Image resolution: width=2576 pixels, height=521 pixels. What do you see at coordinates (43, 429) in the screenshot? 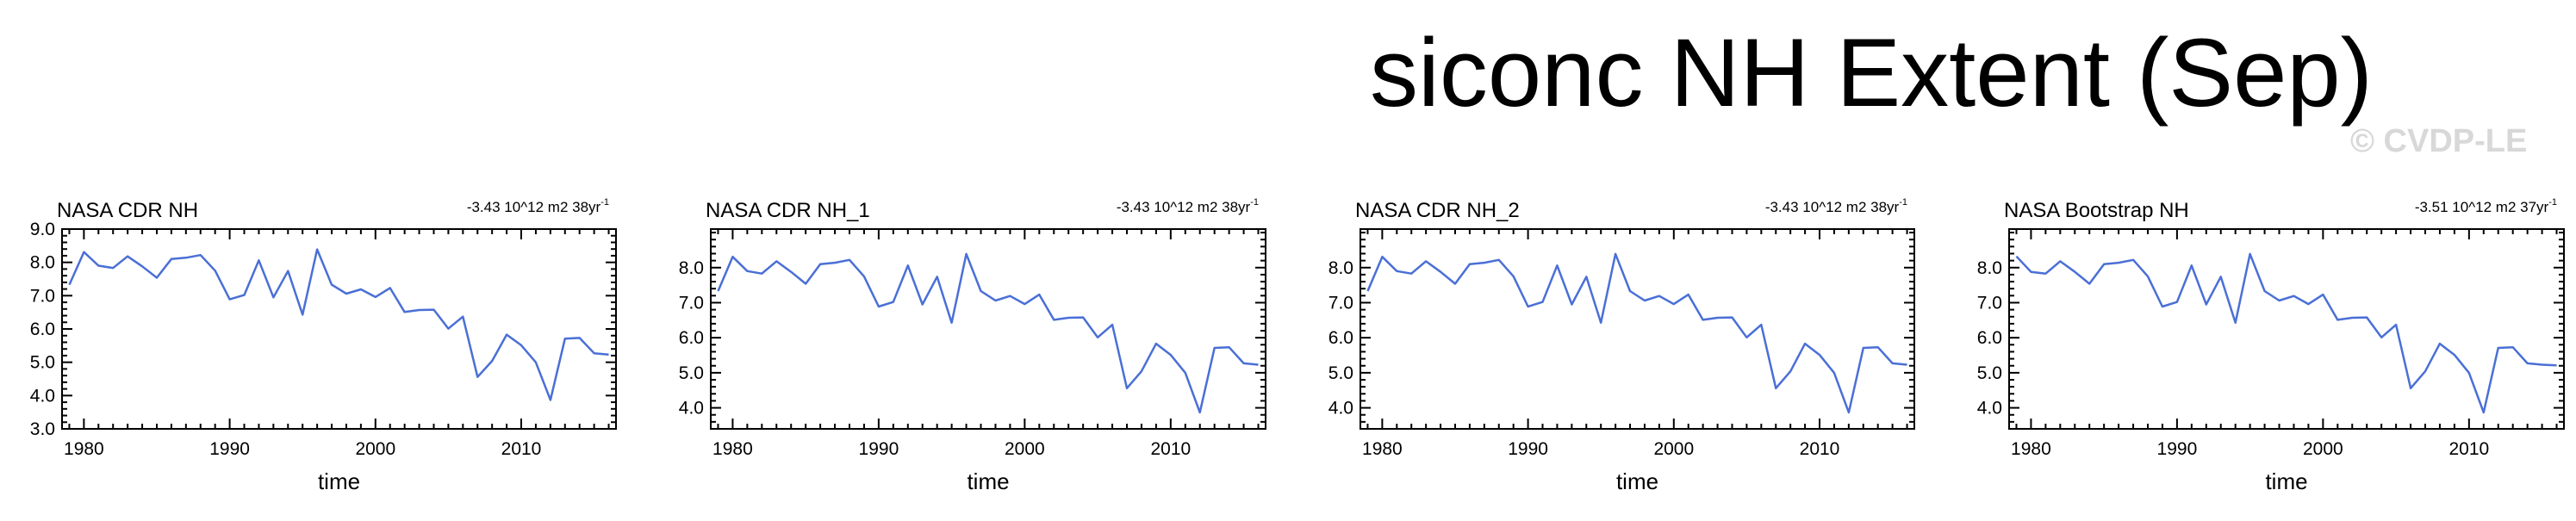
I see `y-tick-label: 3.0` at bounding box center [43, 429].